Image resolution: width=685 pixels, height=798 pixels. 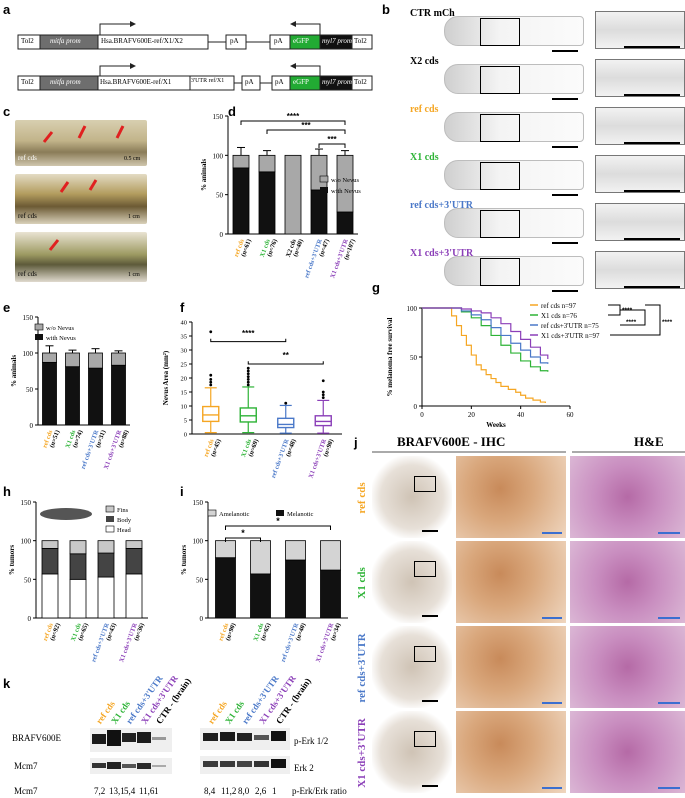 What do you see at coordinates (362, 583) in the screenshot?
I see `j-row-label: X1 cds` at bounding box center [362, 583].